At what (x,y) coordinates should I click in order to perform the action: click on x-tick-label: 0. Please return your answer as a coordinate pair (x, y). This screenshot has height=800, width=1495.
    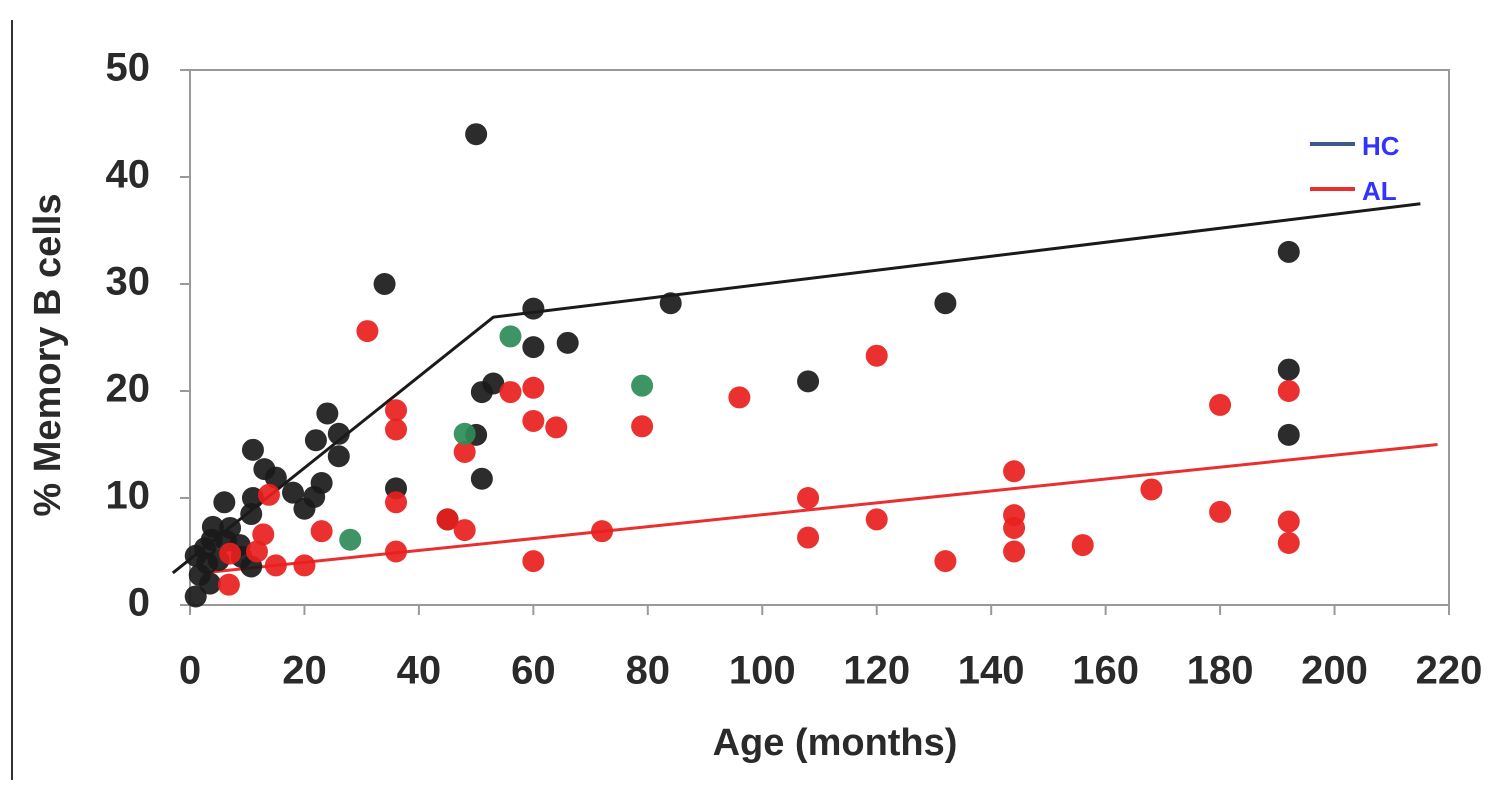
    Looking at the image, I should click on (190, 671).